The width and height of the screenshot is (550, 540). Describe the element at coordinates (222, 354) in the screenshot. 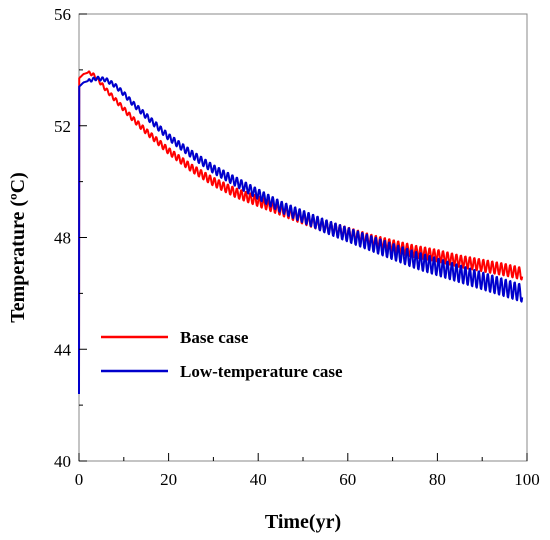

I see `legend: Base case Low-temperature case` at that location.